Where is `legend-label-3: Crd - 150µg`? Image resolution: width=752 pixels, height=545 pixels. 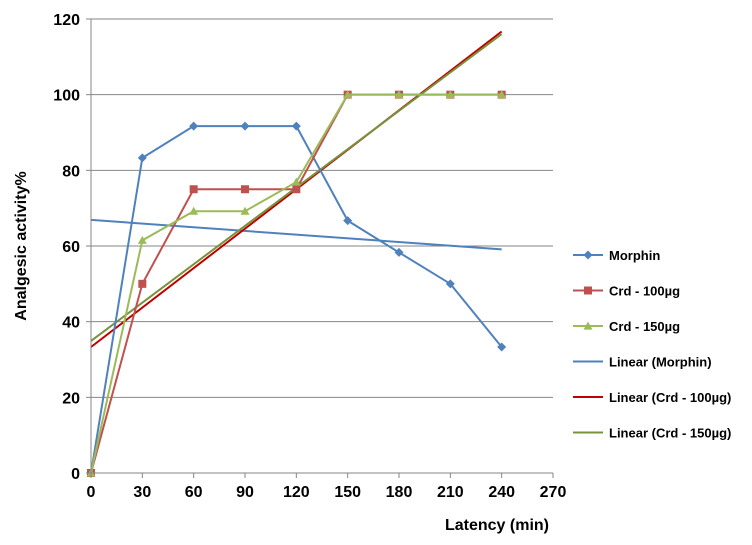 legend-label-3: Crd - 150µg is located at coordinates (644, 326).